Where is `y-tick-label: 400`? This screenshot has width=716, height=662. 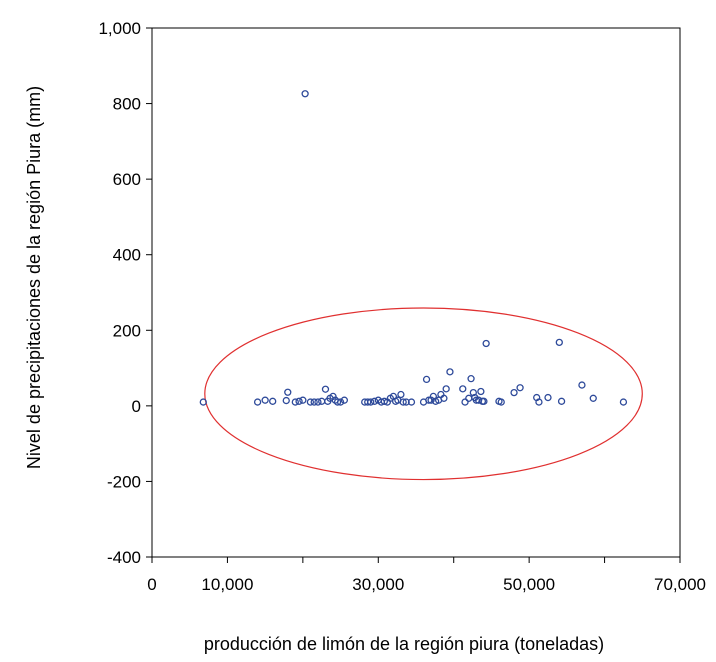 y-tick-label: 400 is located at coordinates (127, 255).